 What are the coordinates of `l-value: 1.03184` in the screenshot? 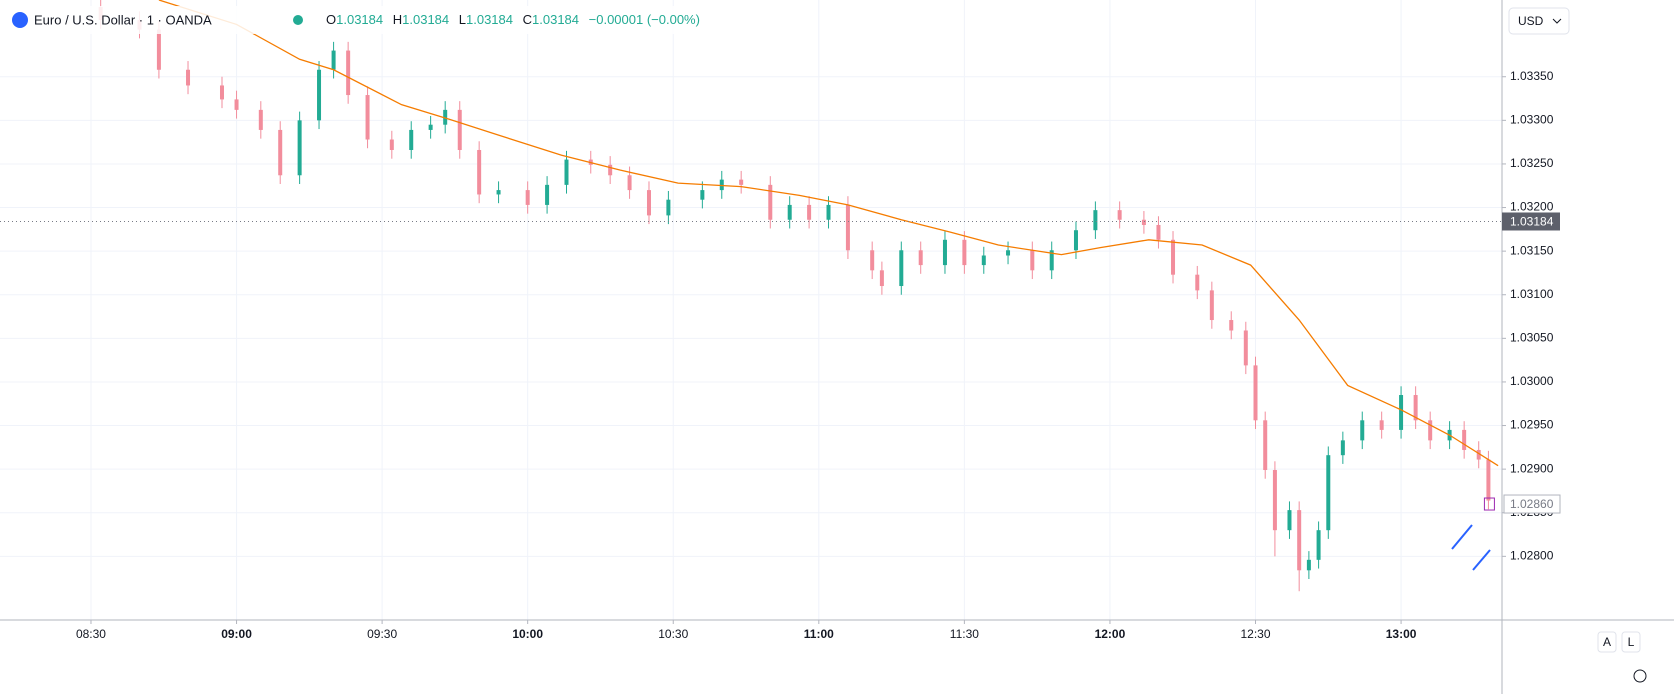 It's located at (489, 19).